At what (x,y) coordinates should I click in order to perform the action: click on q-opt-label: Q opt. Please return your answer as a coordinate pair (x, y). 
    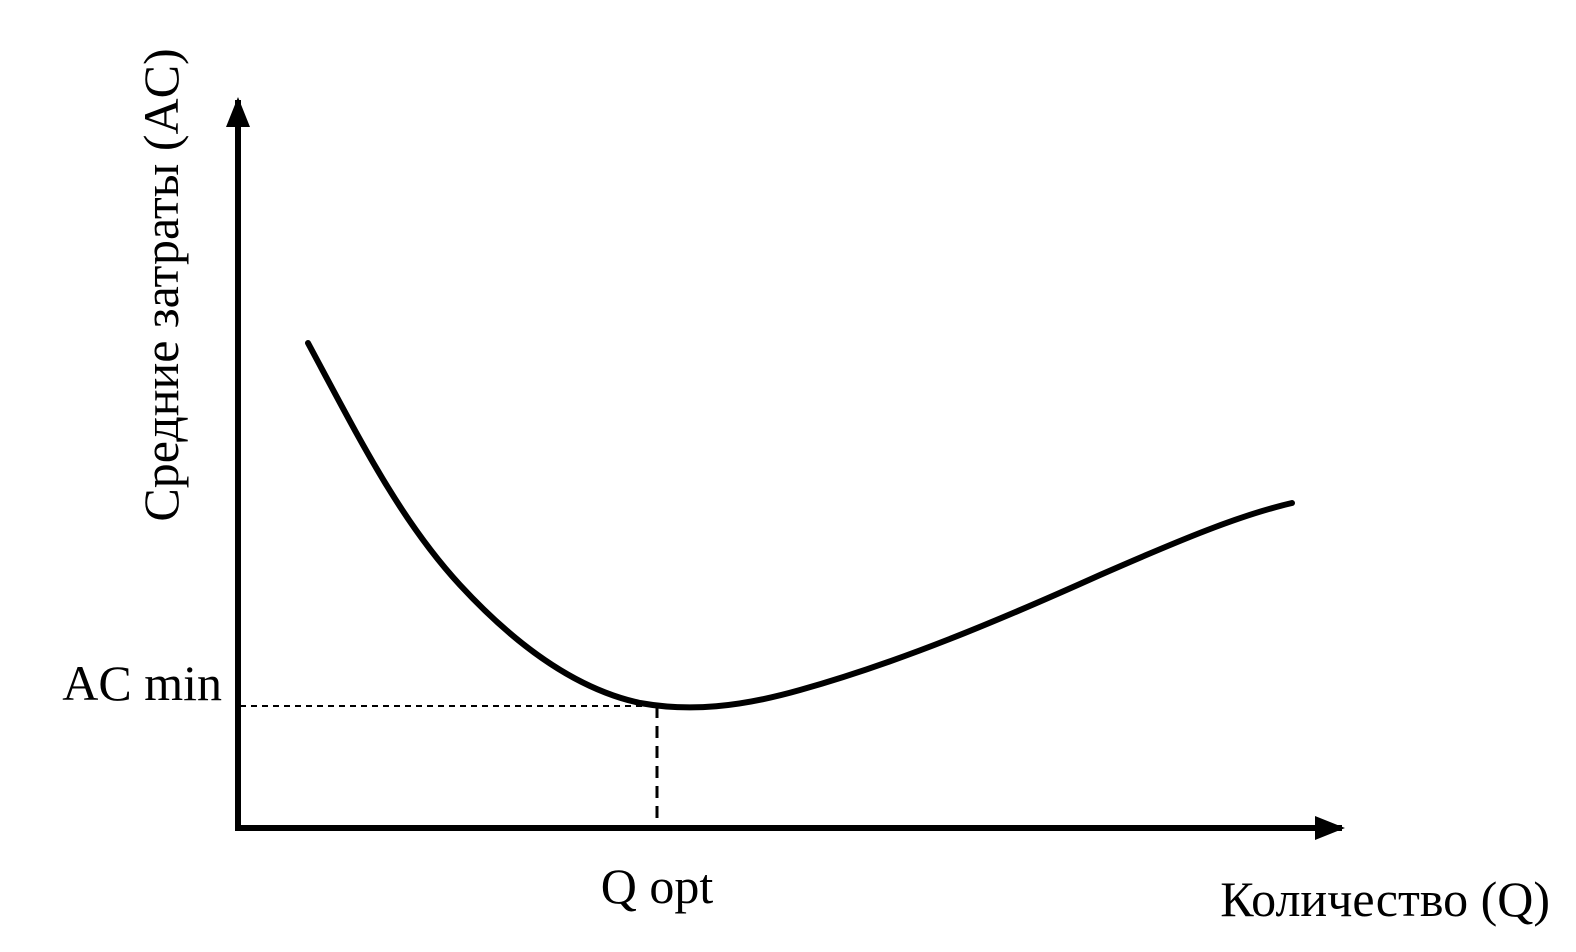
    Looking at the image, I should click on (657, 886).